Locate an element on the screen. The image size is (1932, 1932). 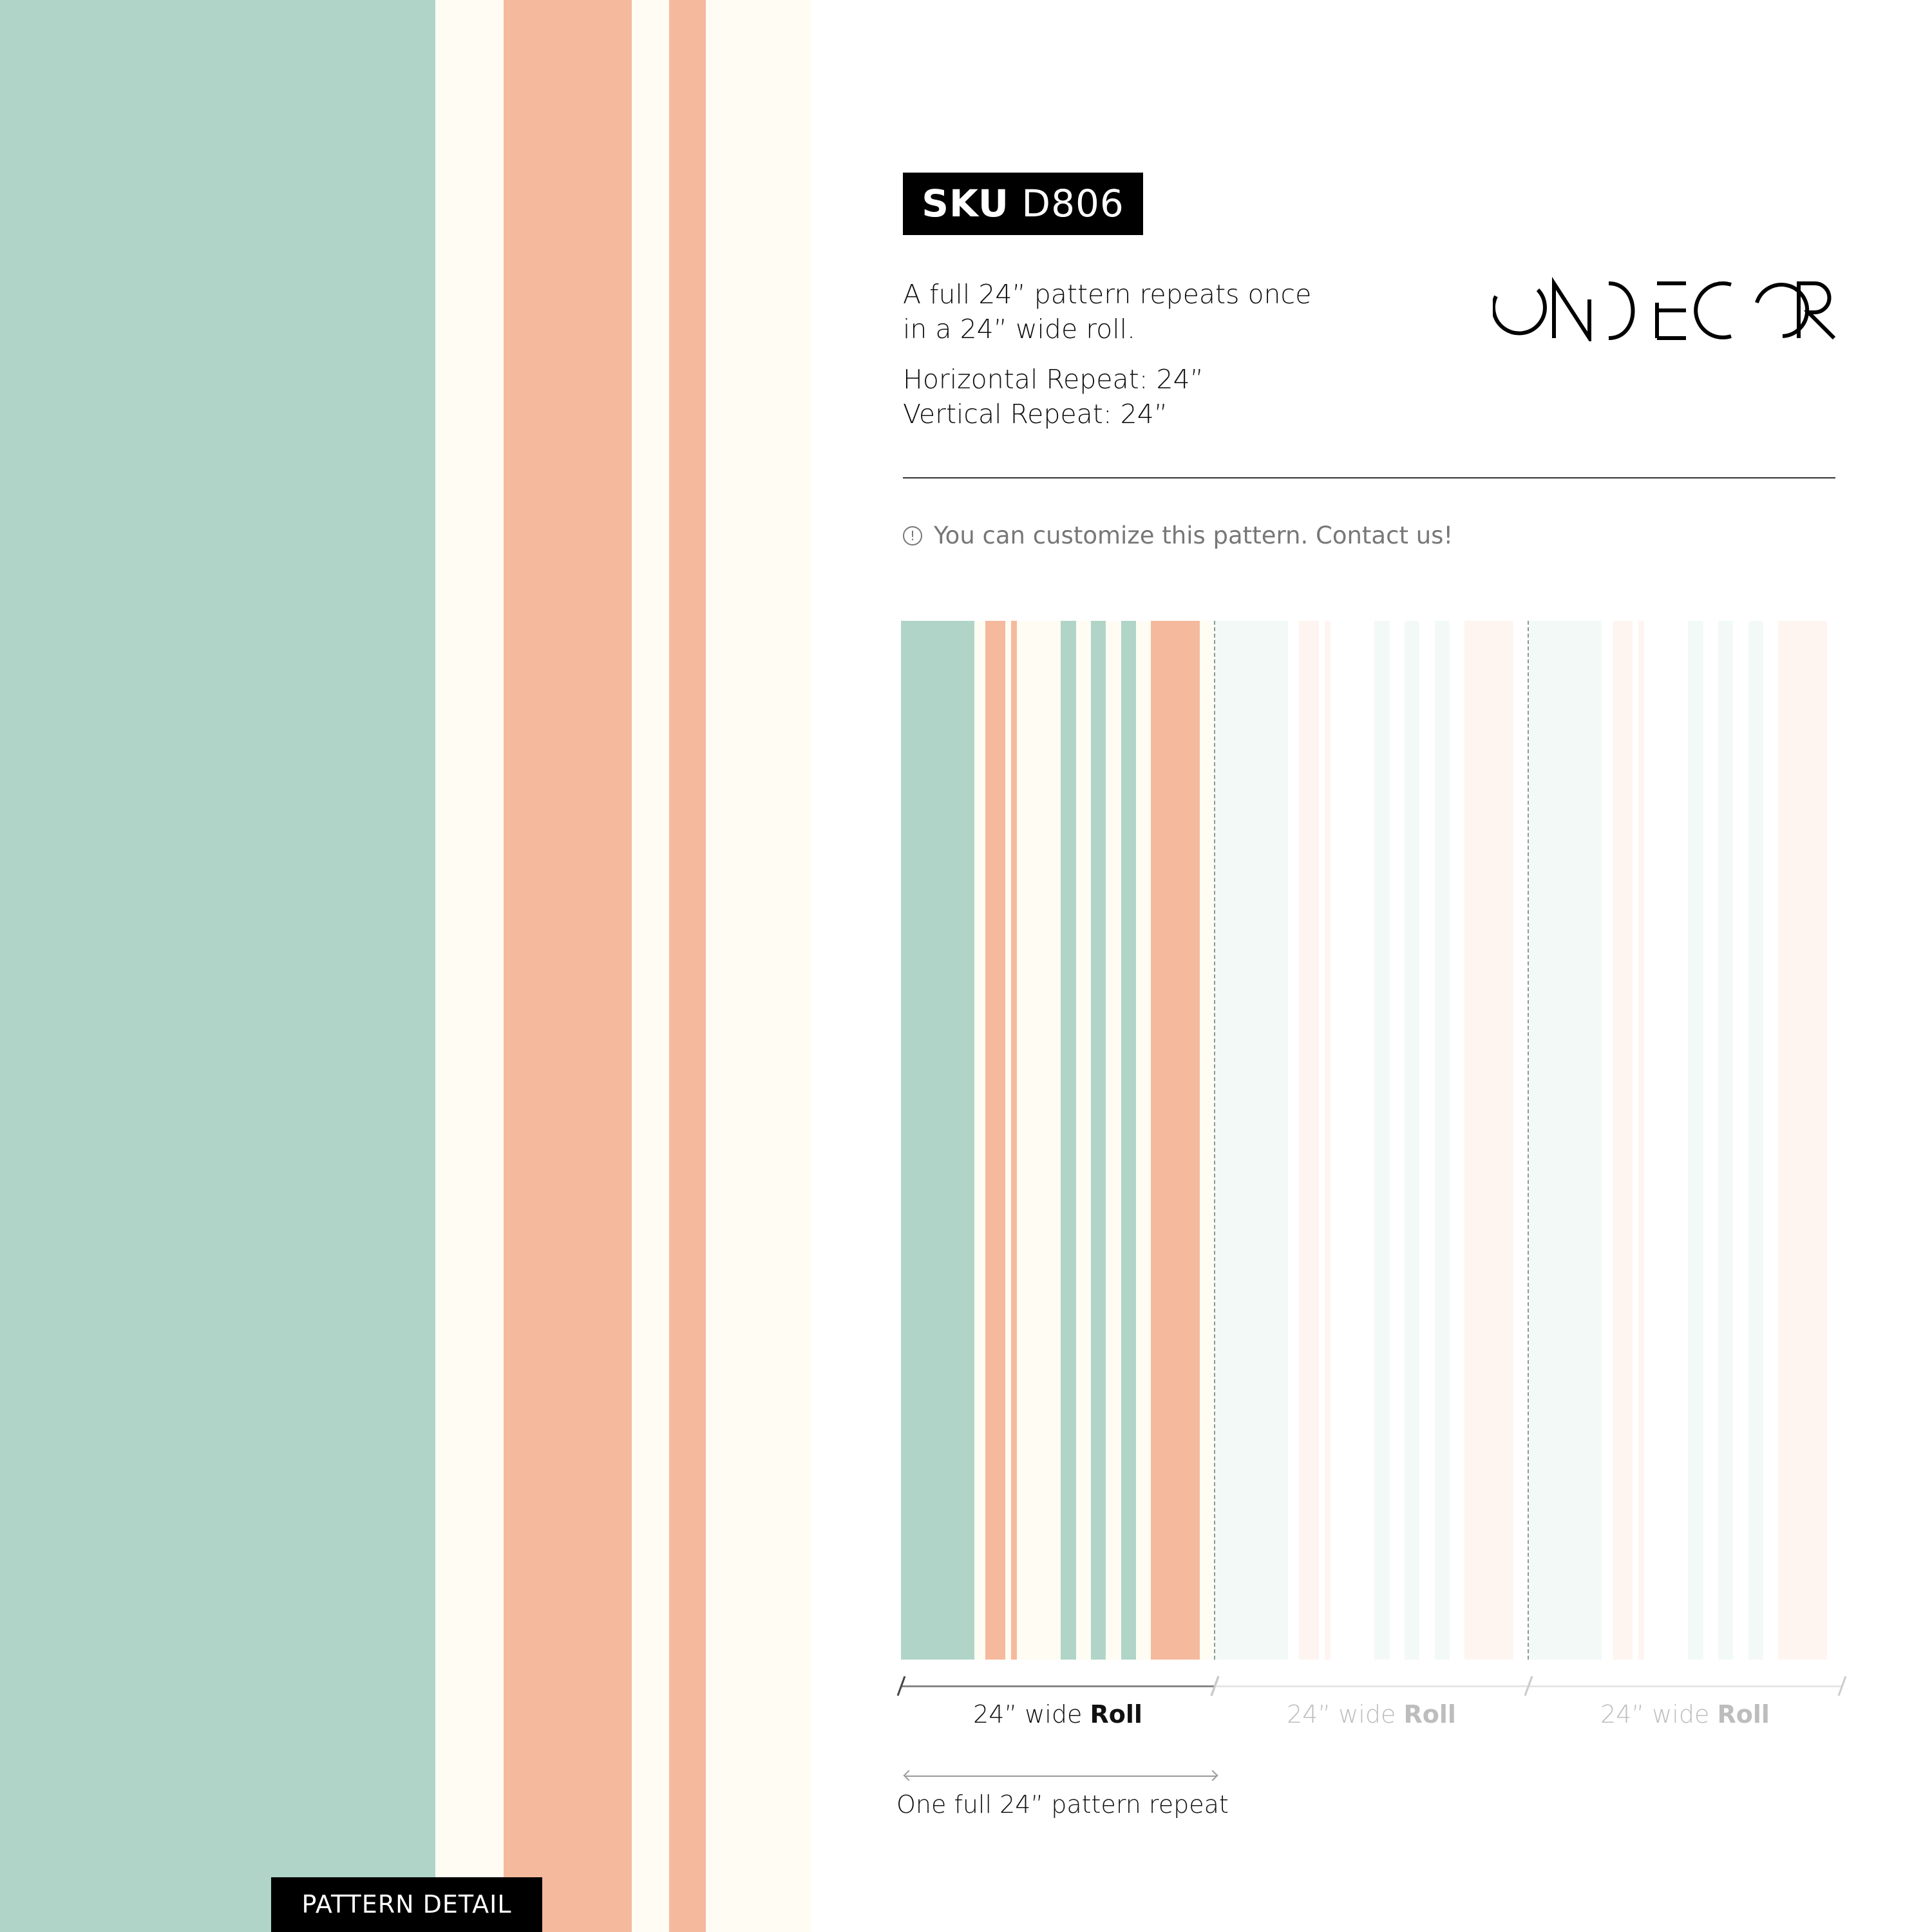
sku-badge: SKU D806 is located at coordinates (1023, 204).